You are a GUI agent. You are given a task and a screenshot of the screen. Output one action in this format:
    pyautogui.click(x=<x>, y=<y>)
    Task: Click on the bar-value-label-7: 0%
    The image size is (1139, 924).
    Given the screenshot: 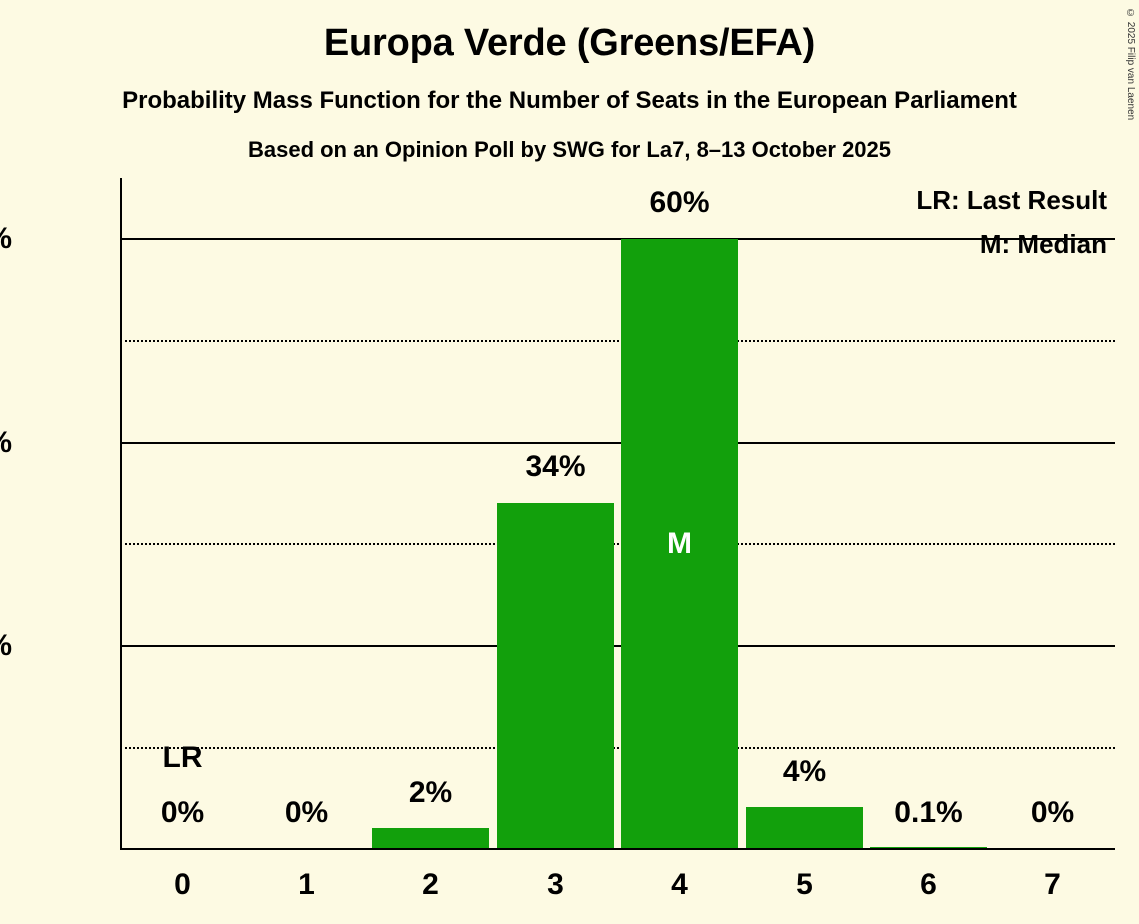 What is the action you would take?
    pyautogui.click(x=1052, y=812)
    